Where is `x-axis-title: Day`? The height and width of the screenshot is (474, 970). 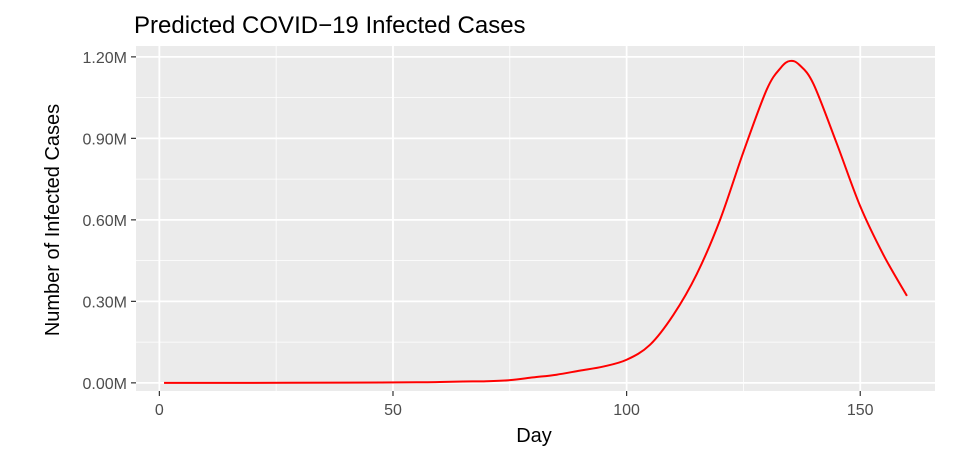
x-axis-title: Day is located at coordinates (534, 436).